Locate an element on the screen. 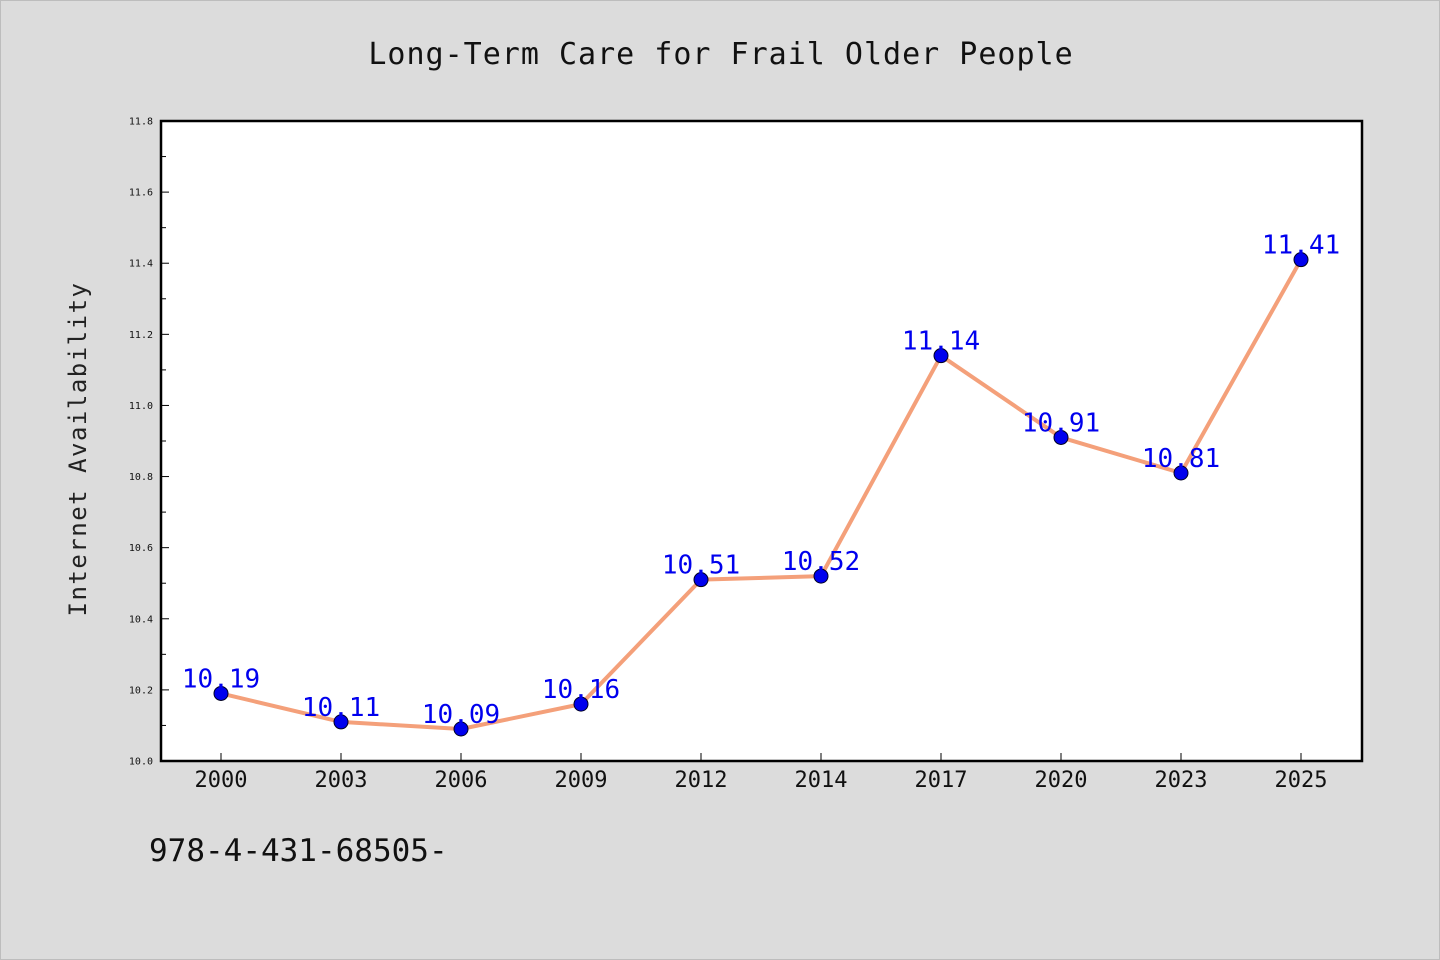 Image resolution: width=1440 pixels, height=960 pixels. data-label: 11.14 is located at coordinates (941, 342).